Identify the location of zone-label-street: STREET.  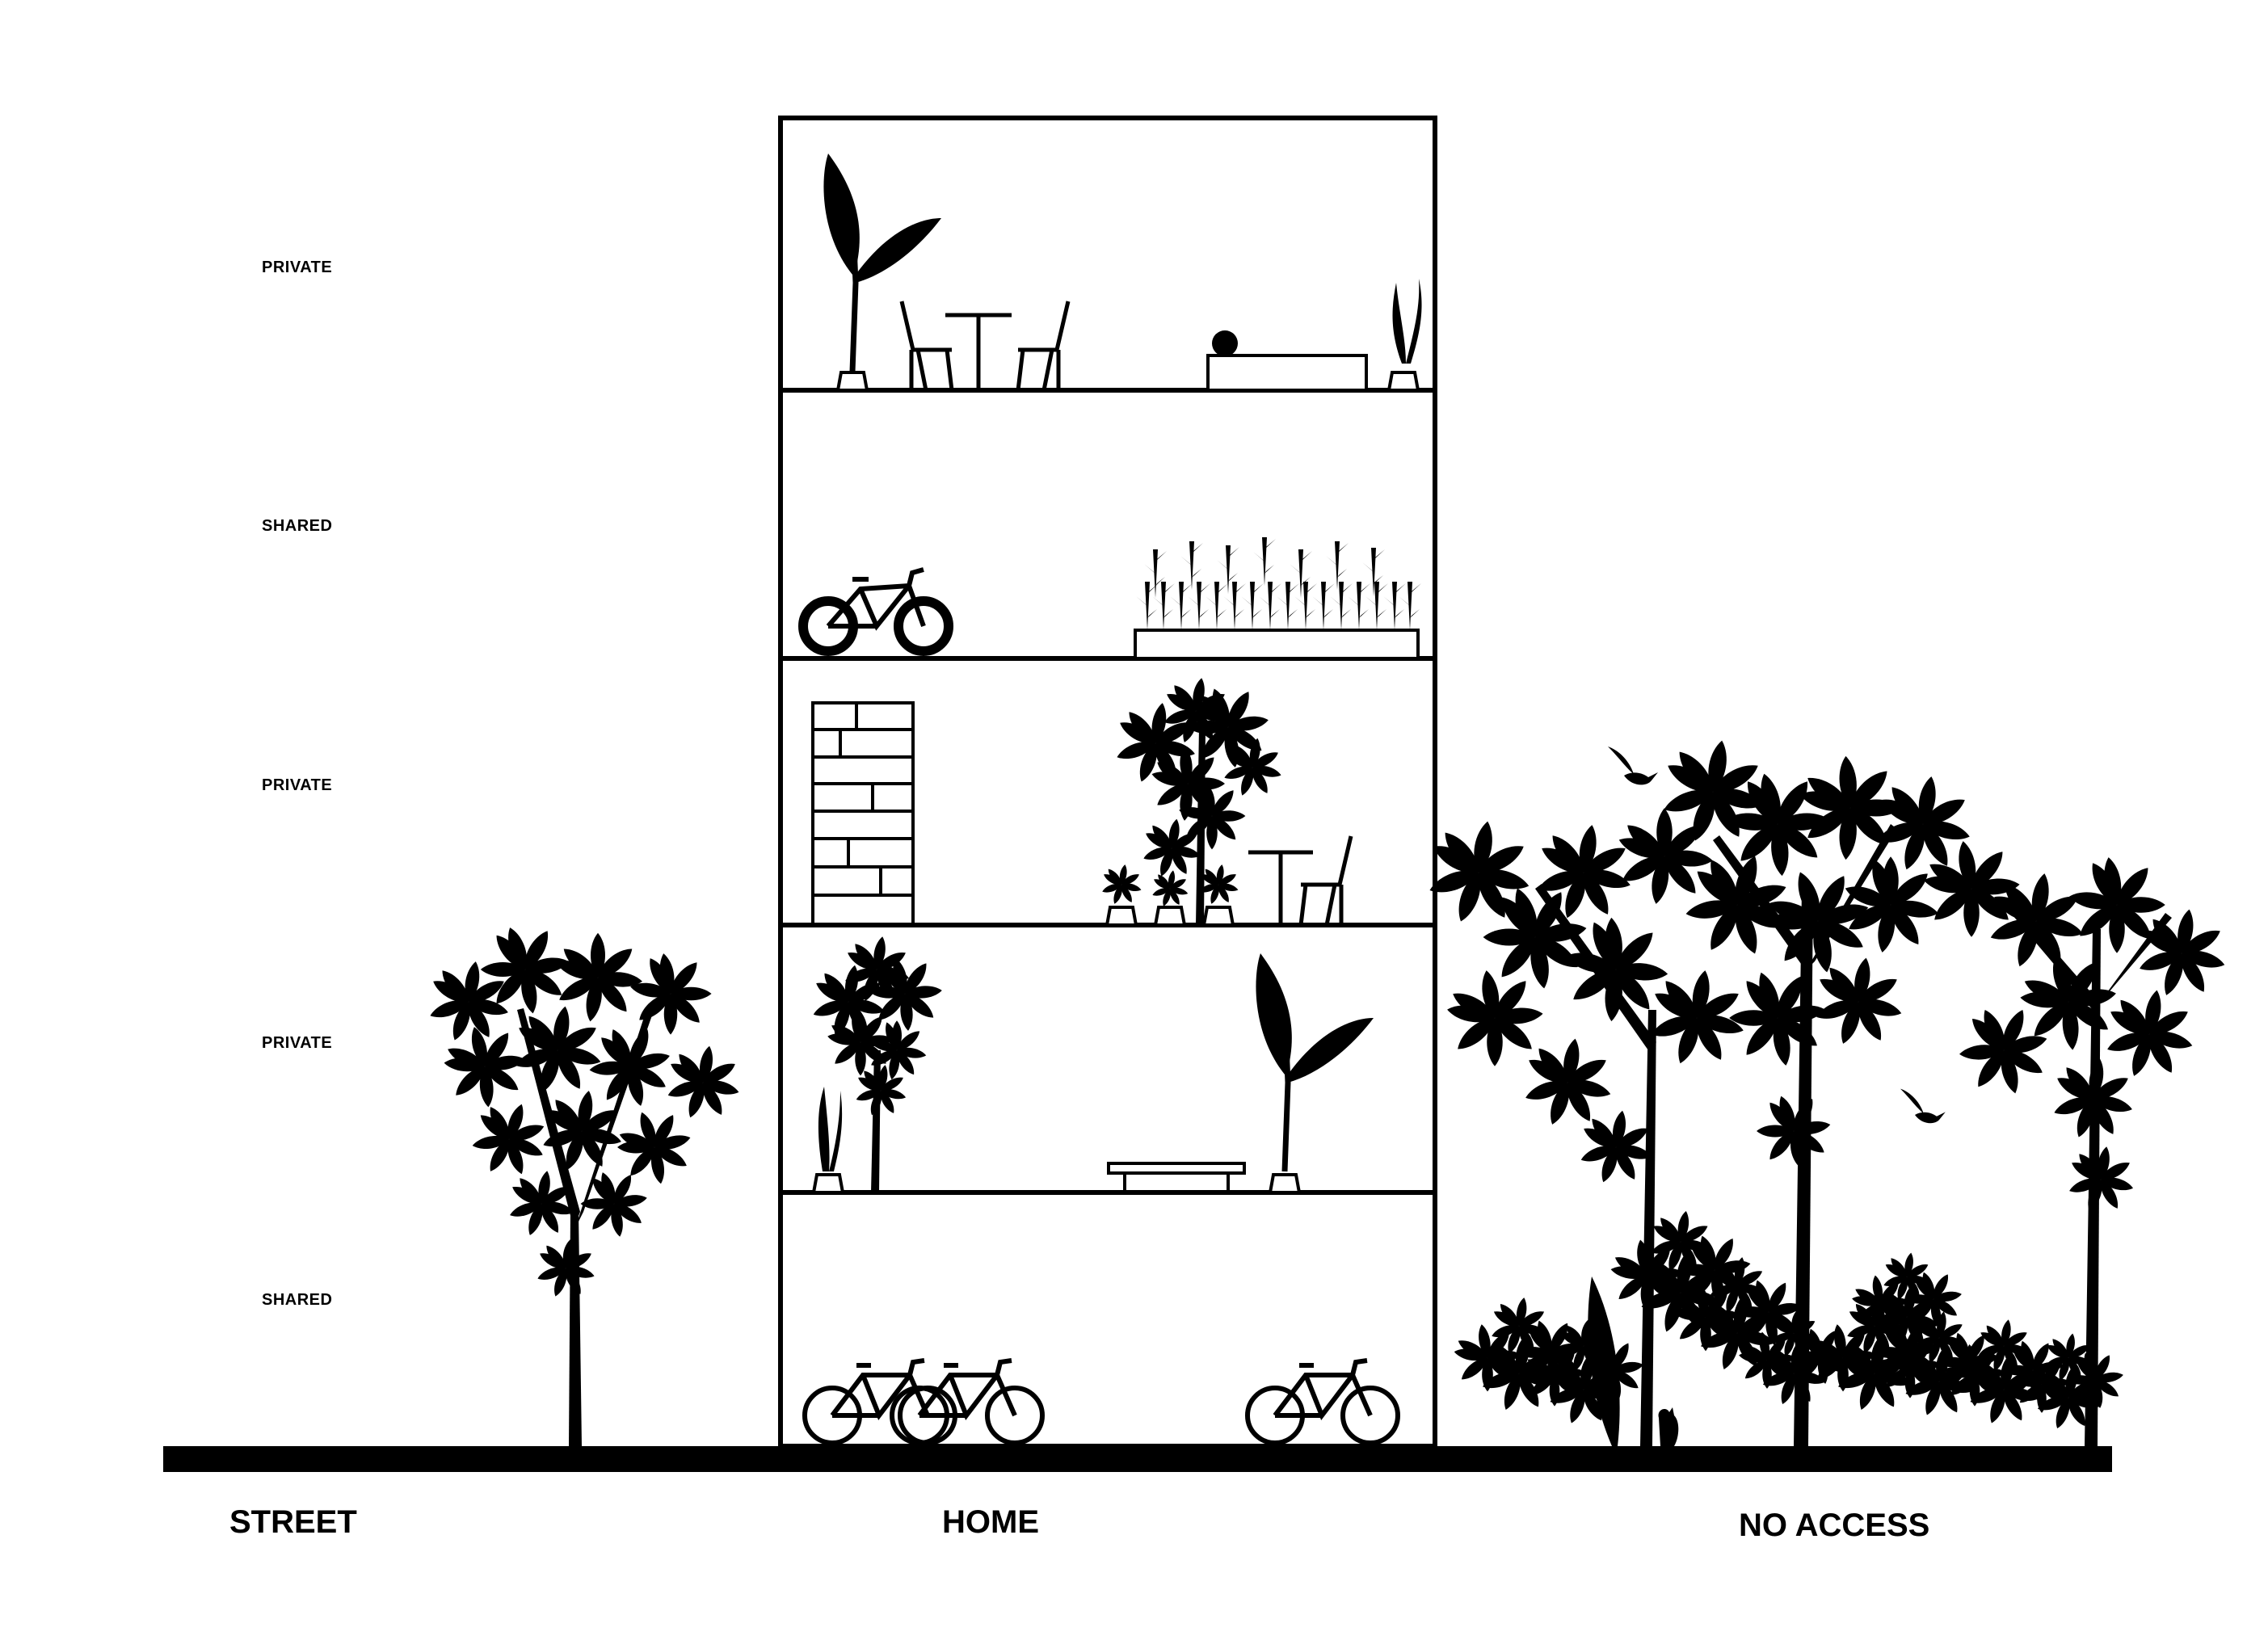
(293, 1522).